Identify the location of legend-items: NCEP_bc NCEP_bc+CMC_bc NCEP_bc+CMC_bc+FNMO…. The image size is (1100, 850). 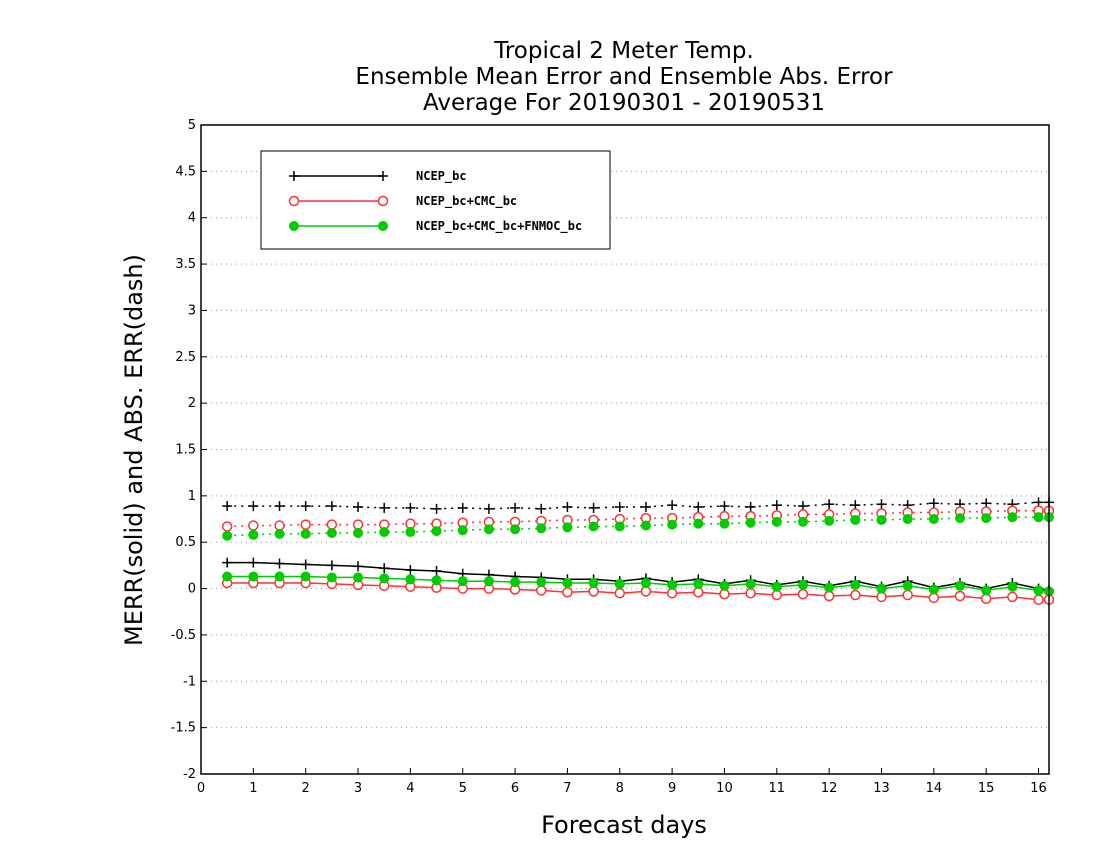
(435, 201).